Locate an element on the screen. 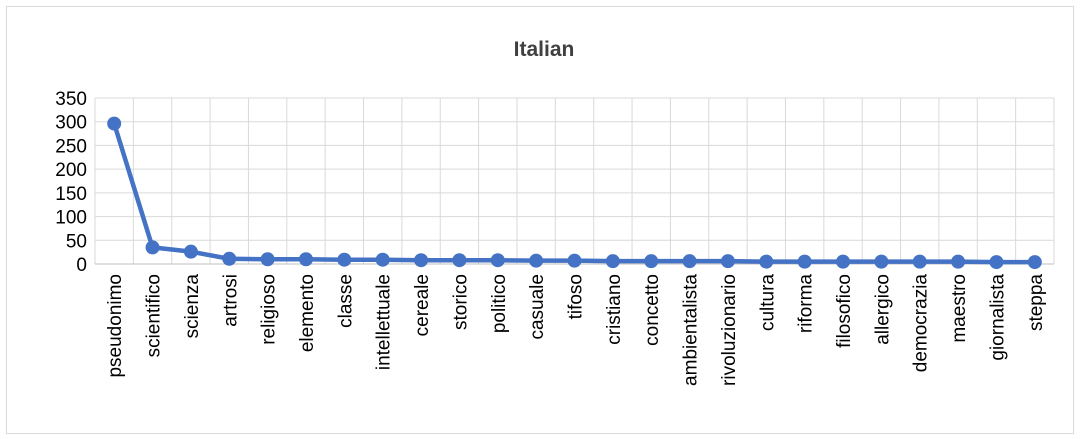 The height and width of the screenshot is (439, 1082). y-tick-label: 50 is located at coordinates (76, 241).